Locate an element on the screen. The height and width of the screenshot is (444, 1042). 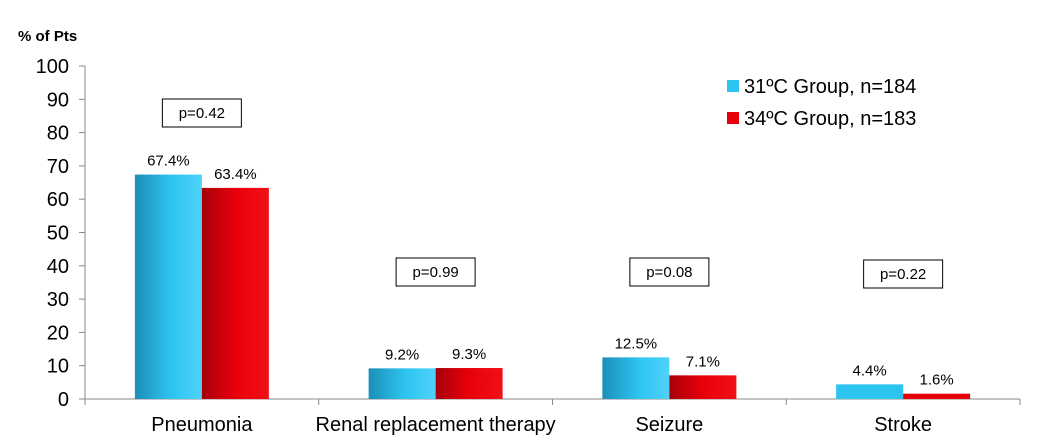
p-value-box: p=0.08 is located at coordinates (669, 272).